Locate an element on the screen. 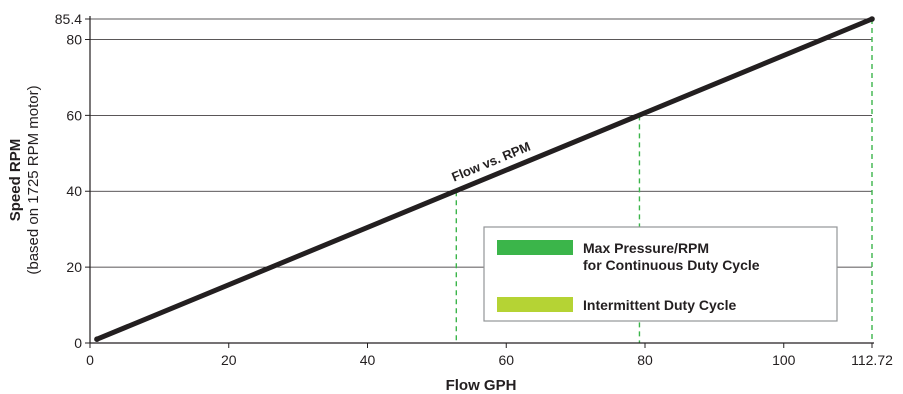 Image resolution: width=903 pixels, height=394 pixels. x-tick-labels: 0 20 40 60 80 100 112.72 is located at coordinates (489, 360).